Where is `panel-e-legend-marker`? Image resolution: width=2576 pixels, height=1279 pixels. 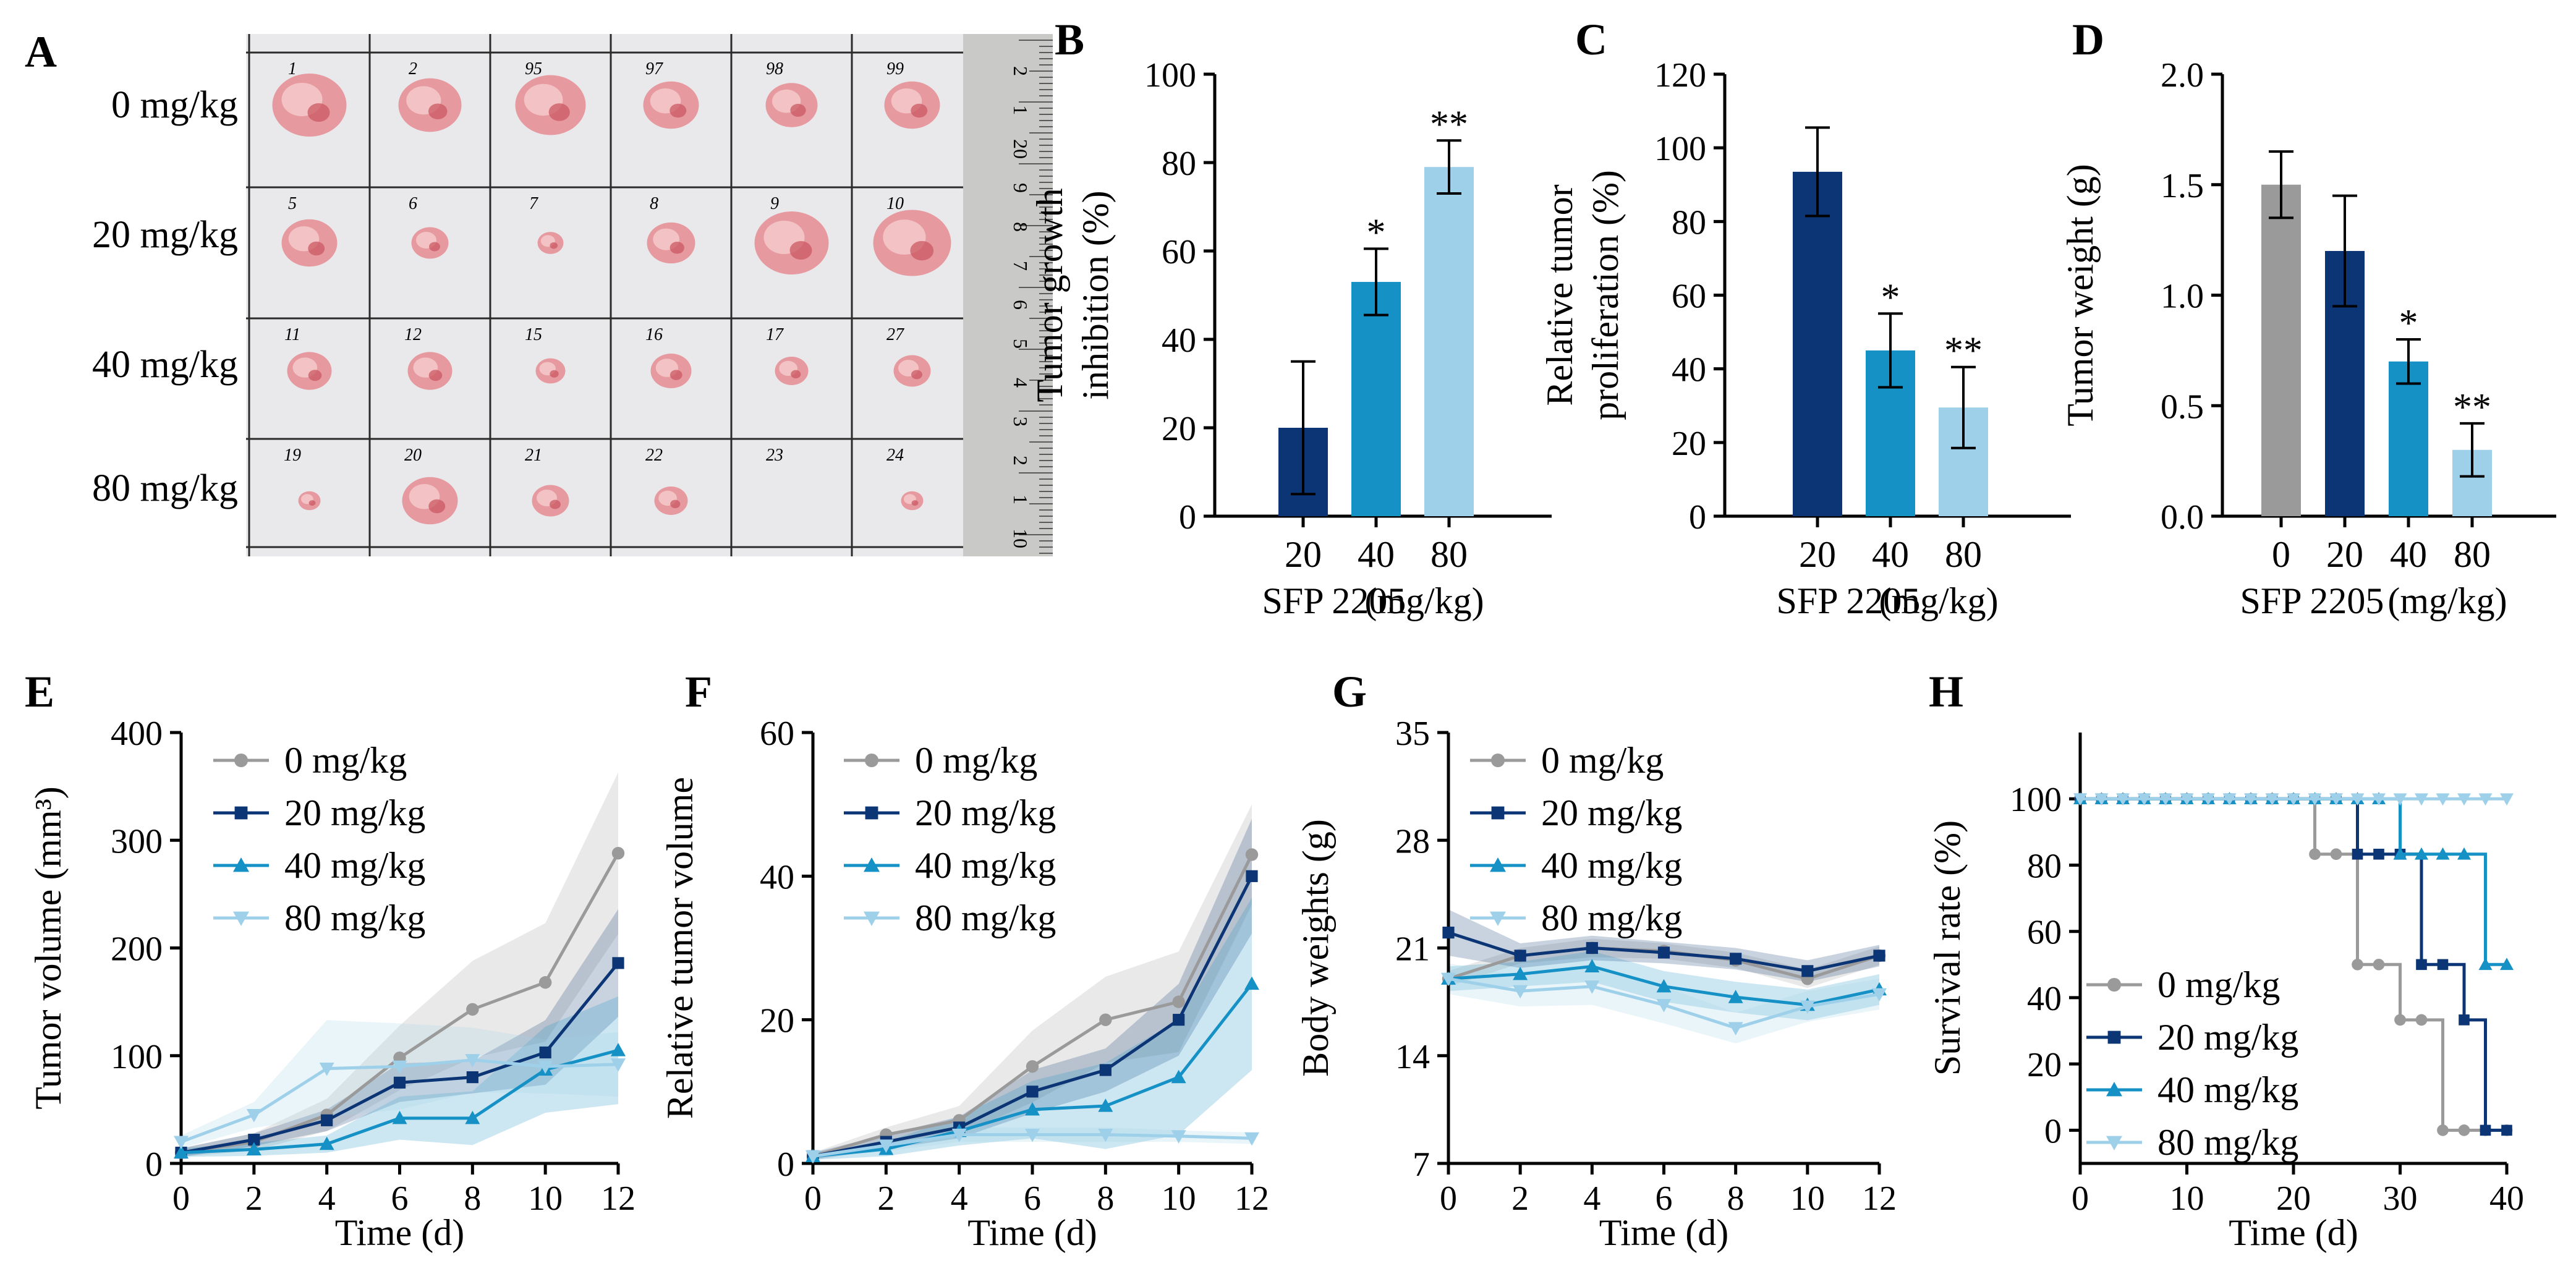 panel-e-legend-marker is located at coordinates (241, 864).